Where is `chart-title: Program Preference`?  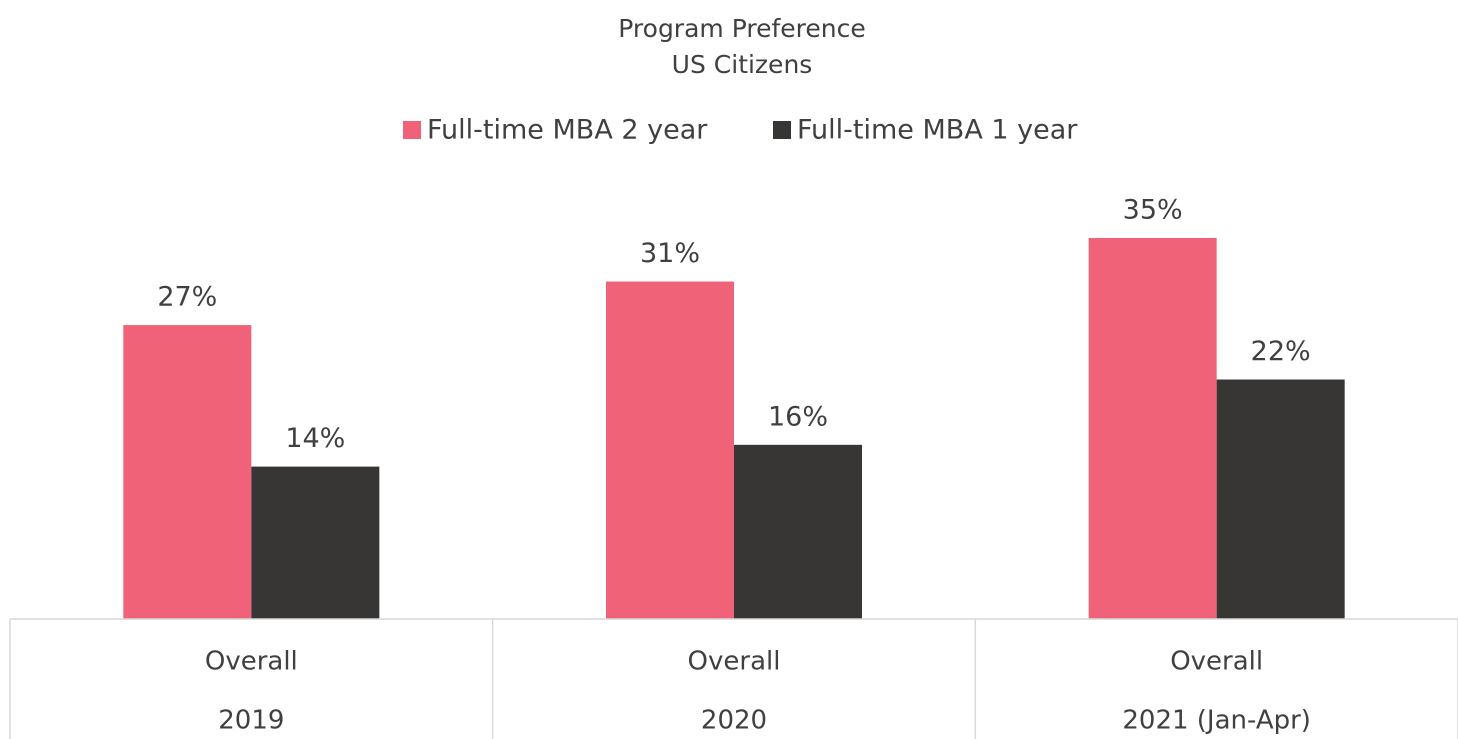
chart-title: Program Preference is located at coordinates (741, 28).